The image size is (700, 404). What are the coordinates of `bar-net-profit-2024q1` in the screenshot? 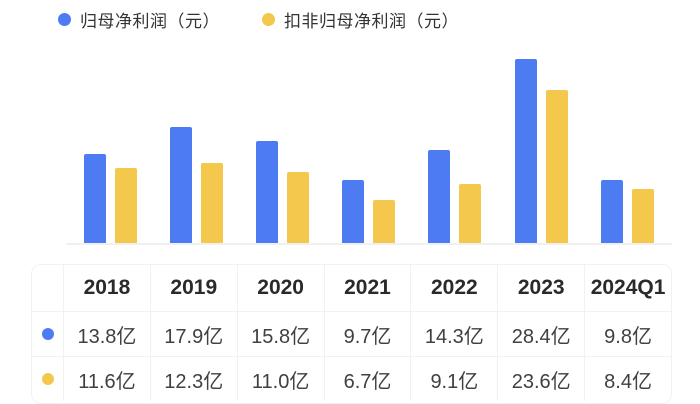 It's located at (612, 211).